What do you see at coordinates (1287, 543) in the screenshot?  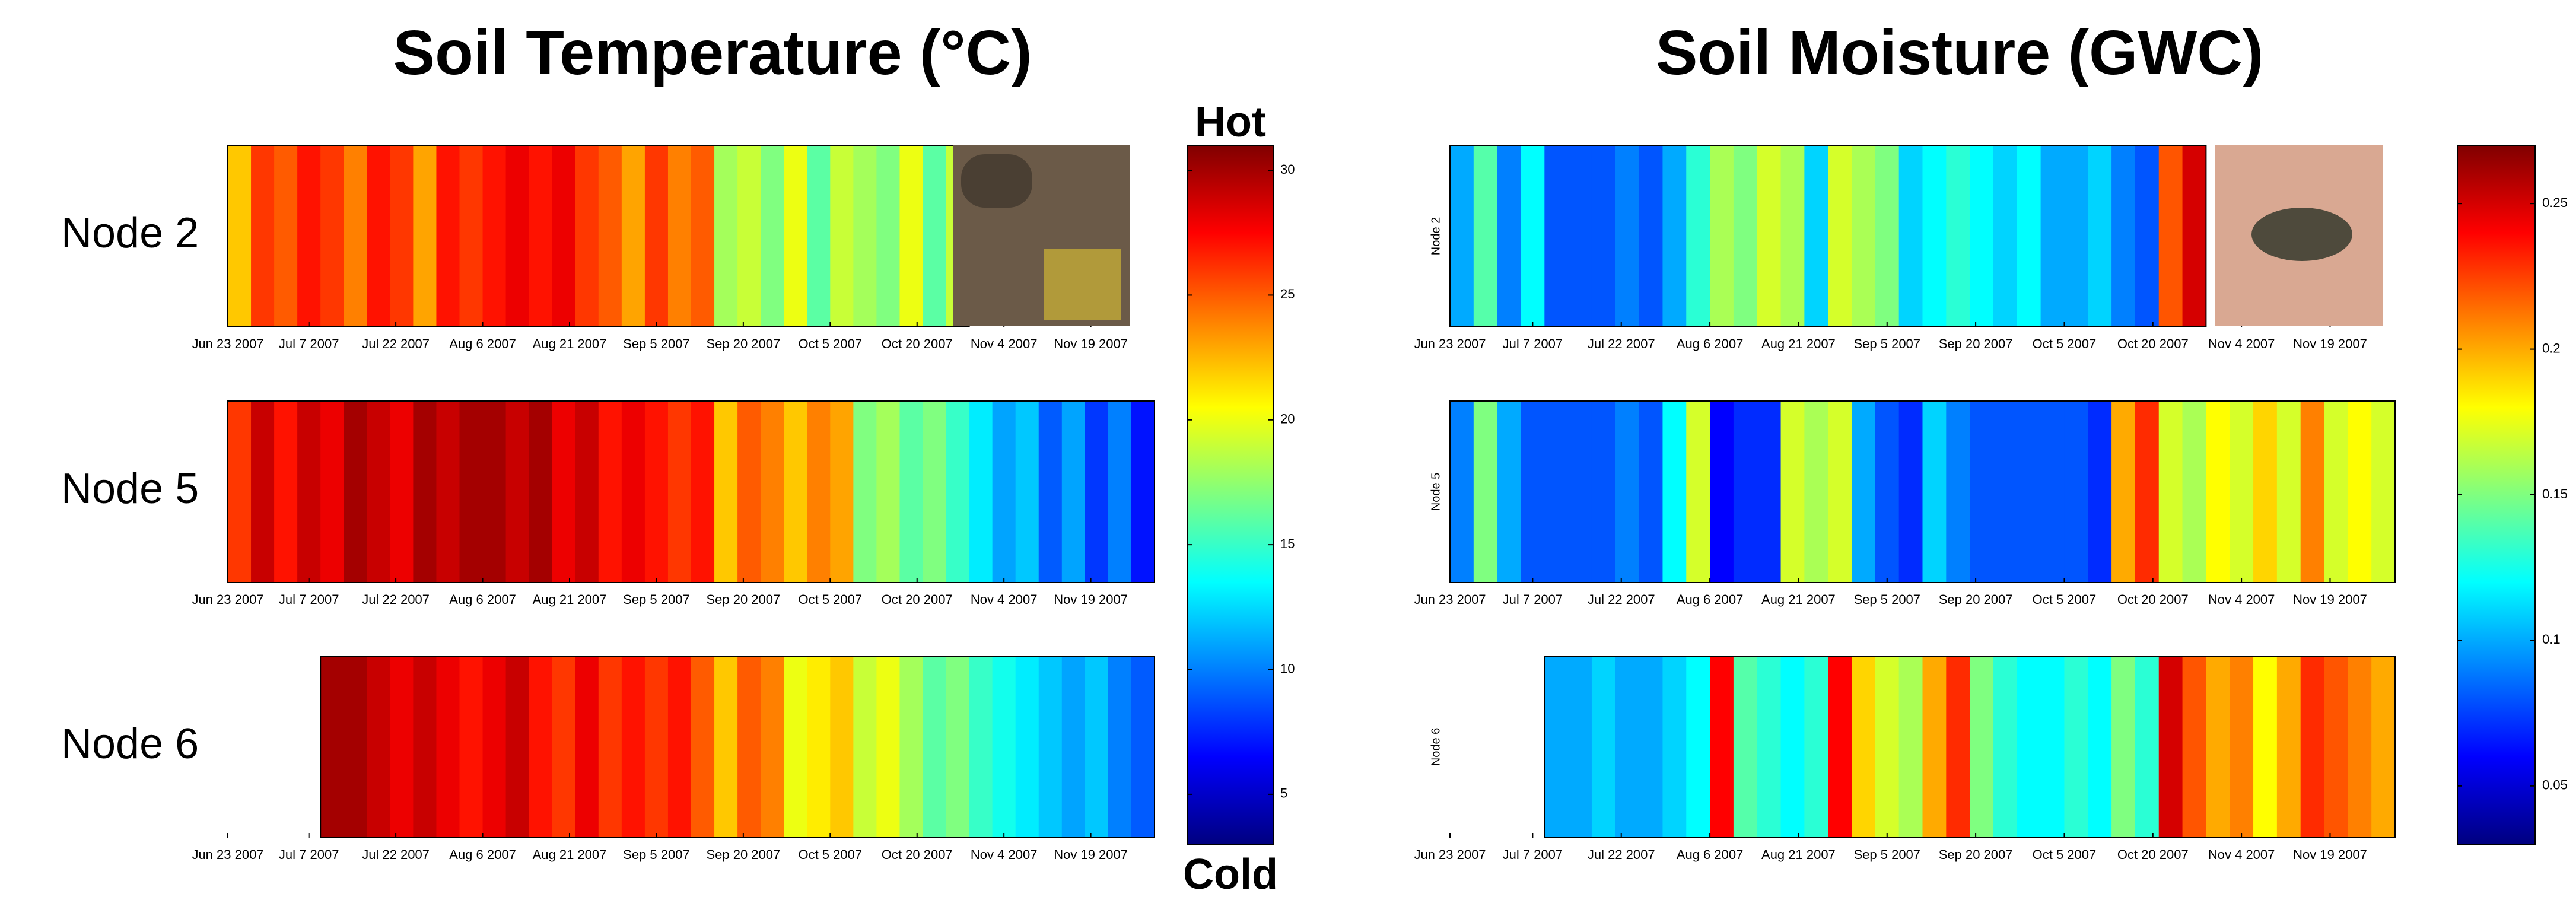 I see `colorbar-tick-label: 15` at bounding box center [1287, 543].